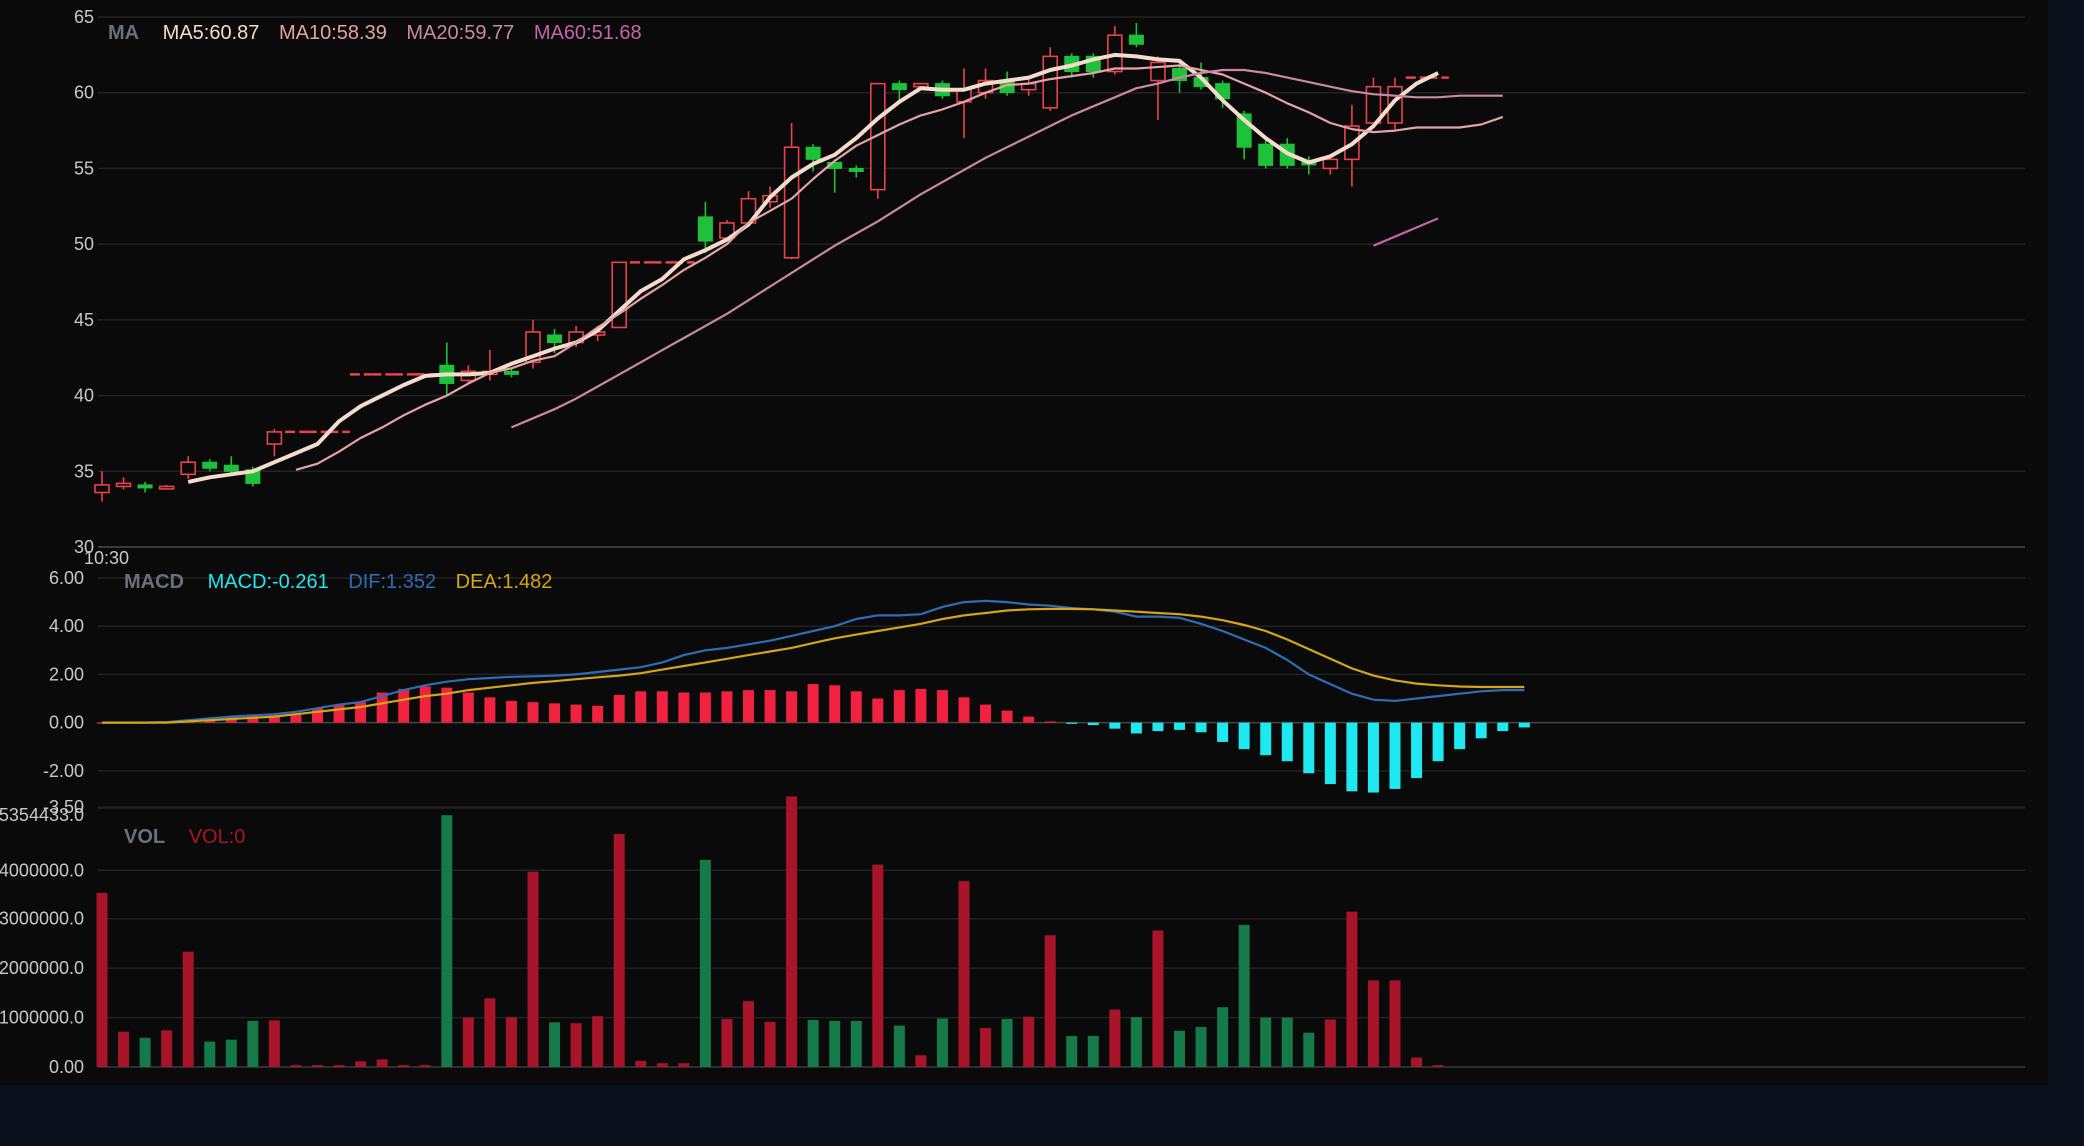 This screenshot has width=2084, height=1146. Describe the element at coordinates (63, 807) in the screenshot. I see `macd-tick-label: -3.50` at that location.